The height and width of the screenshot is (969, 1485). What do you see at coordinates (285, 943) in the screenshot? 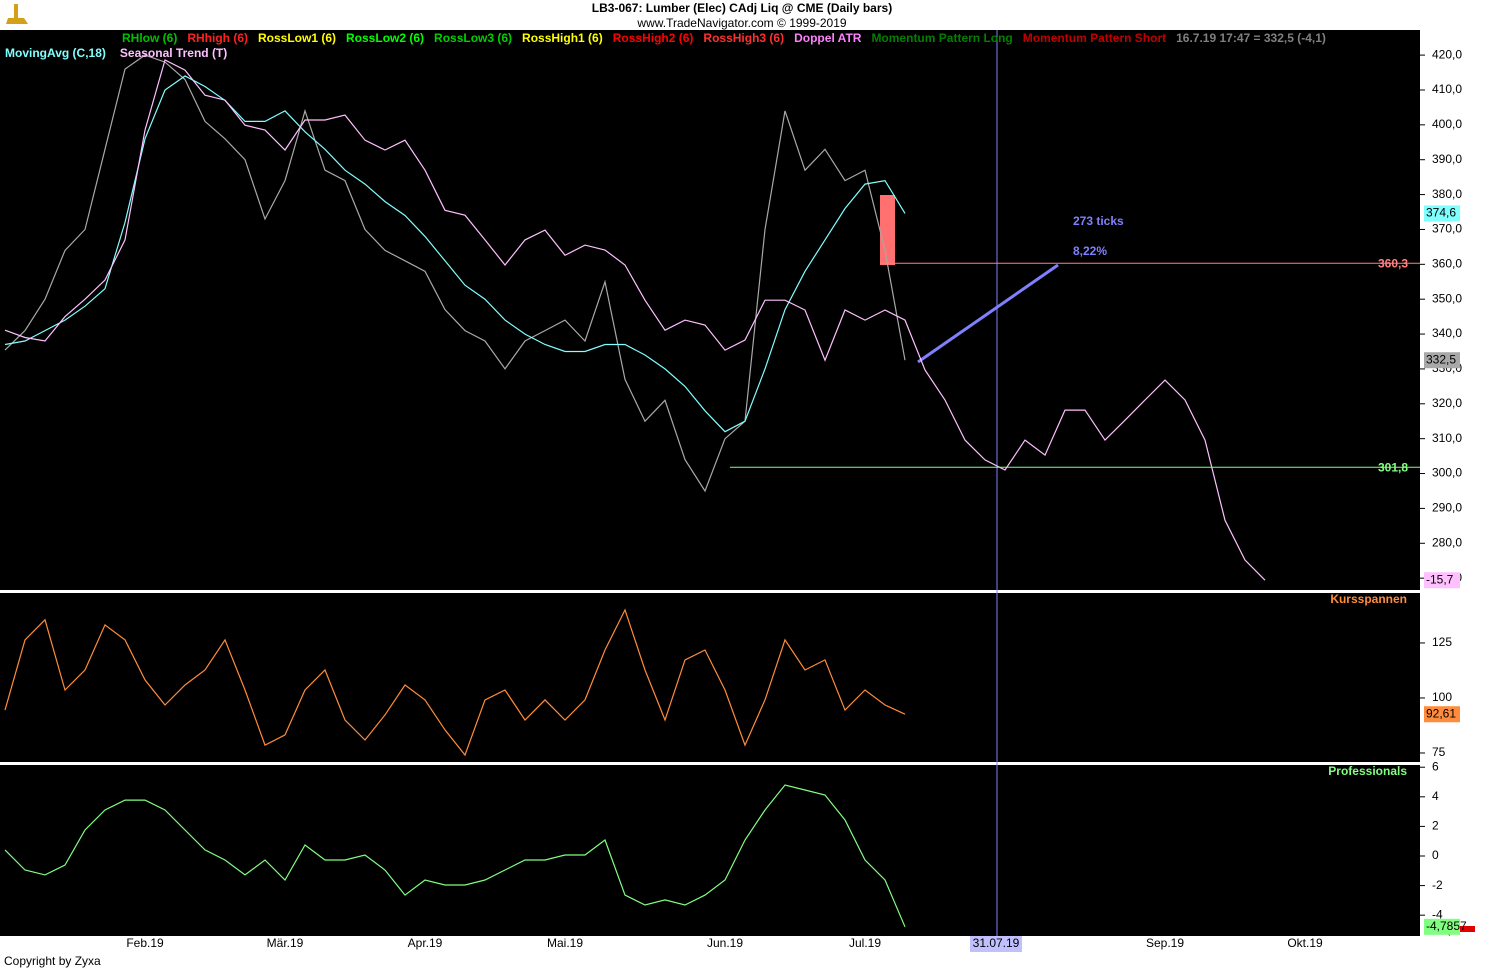
I see `x-tick-label: Mär.19` at bounding box center [285, 943].